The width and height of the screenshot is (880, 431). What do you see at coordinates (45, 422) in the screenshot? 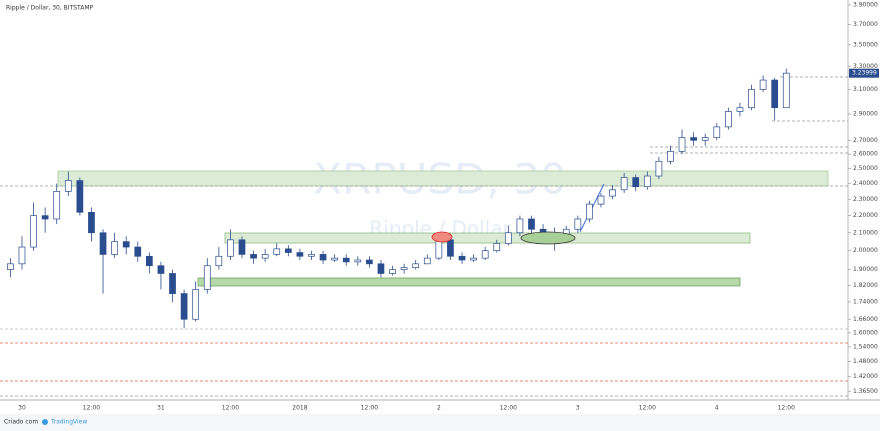
I see `brand-icon` at bounding box center [45, 422].